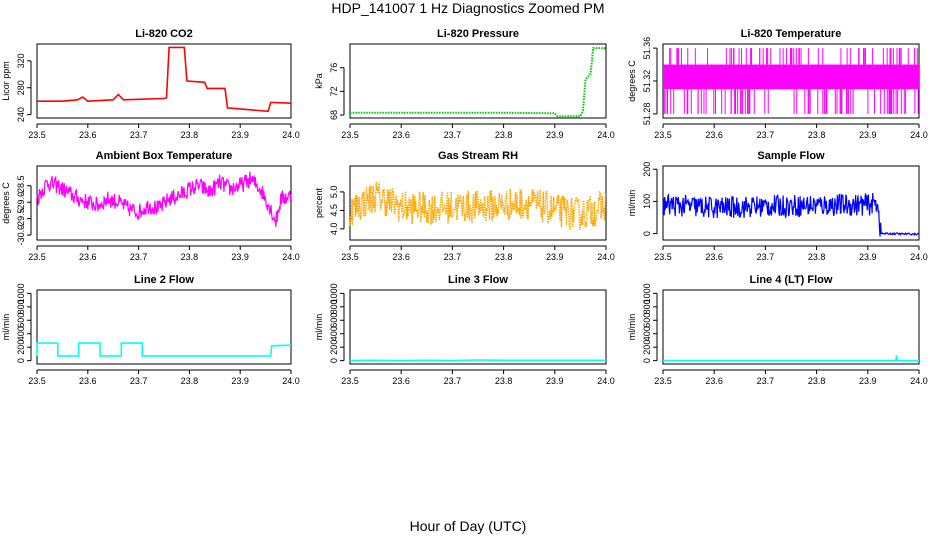 This screenshot has width=936, height=540. I want to click on chart-title: Ambient Box Temperature, so click(164, 156).